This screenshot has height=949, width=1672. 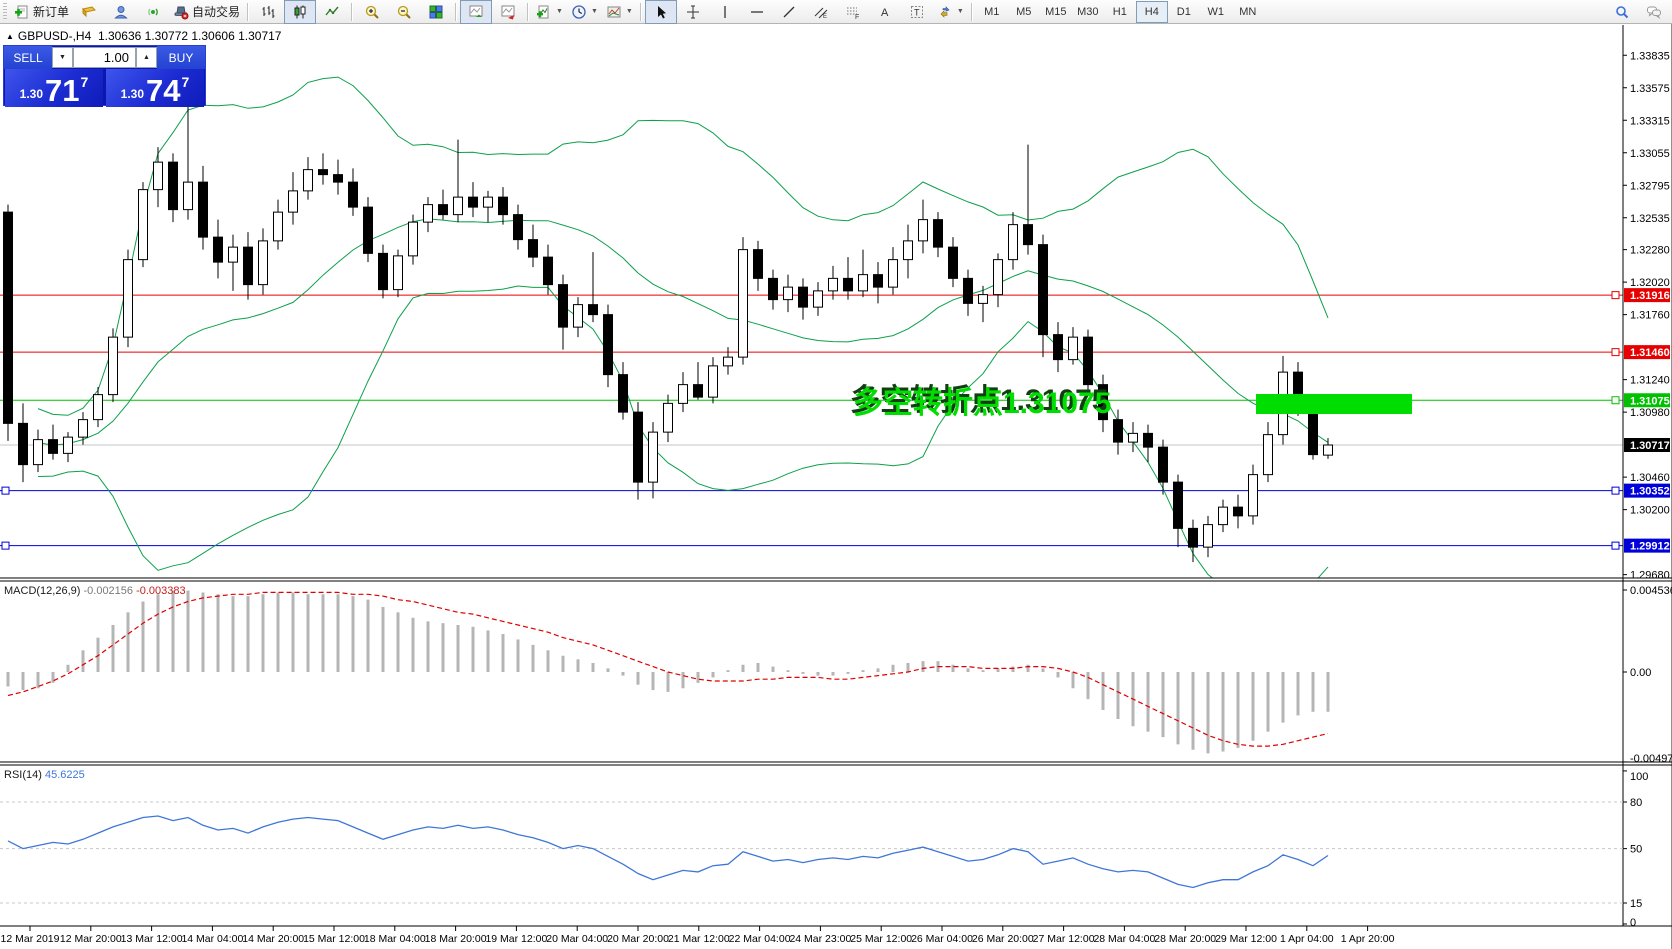 What do you see at coordinates (54, 36) in the screenshot?
I see `symbol-name: GBPUSD-,H4` at bounding box center [54, 36].